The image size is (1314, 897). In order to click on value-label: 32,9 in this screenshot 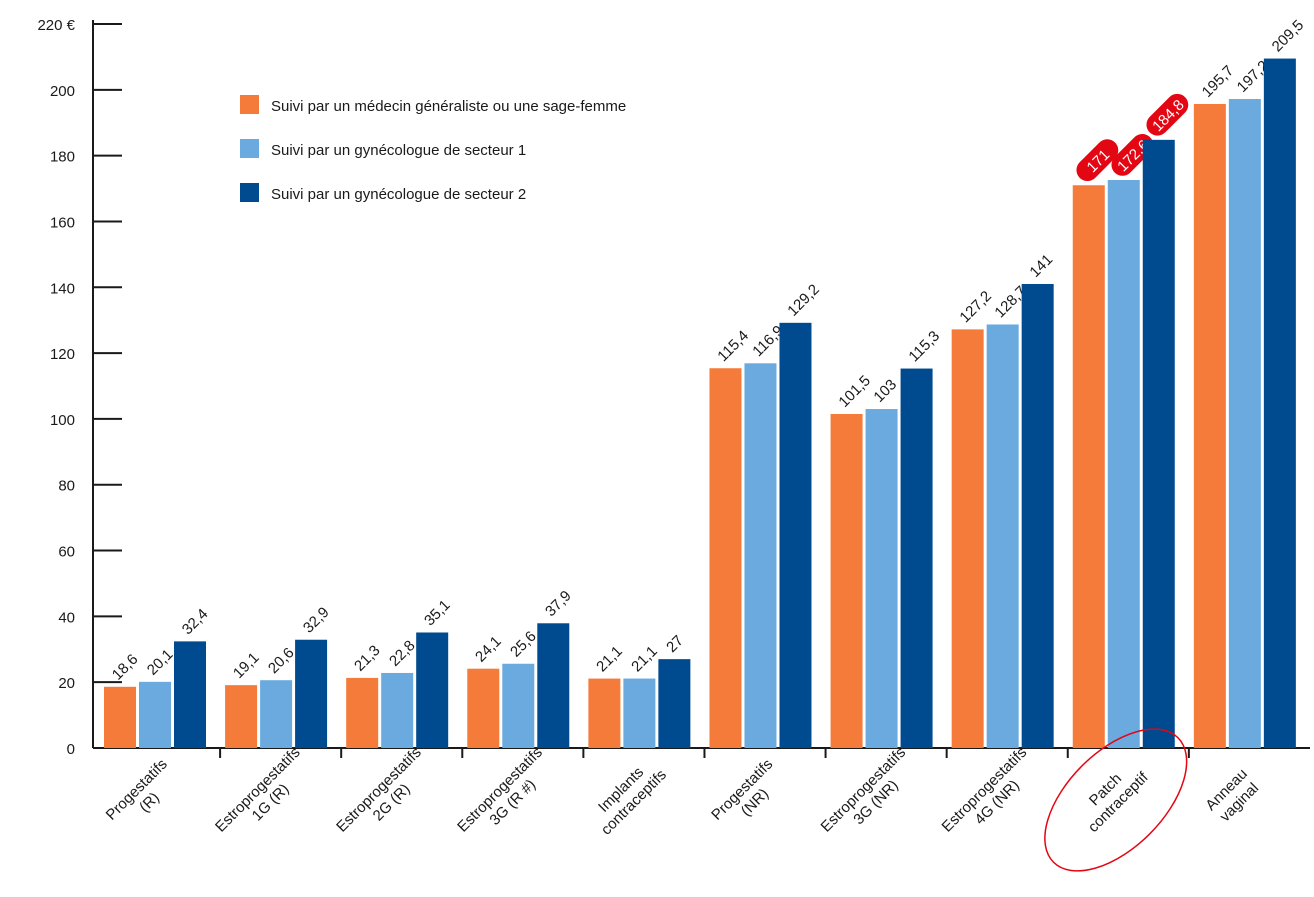, I will do `click(316, 620)`.